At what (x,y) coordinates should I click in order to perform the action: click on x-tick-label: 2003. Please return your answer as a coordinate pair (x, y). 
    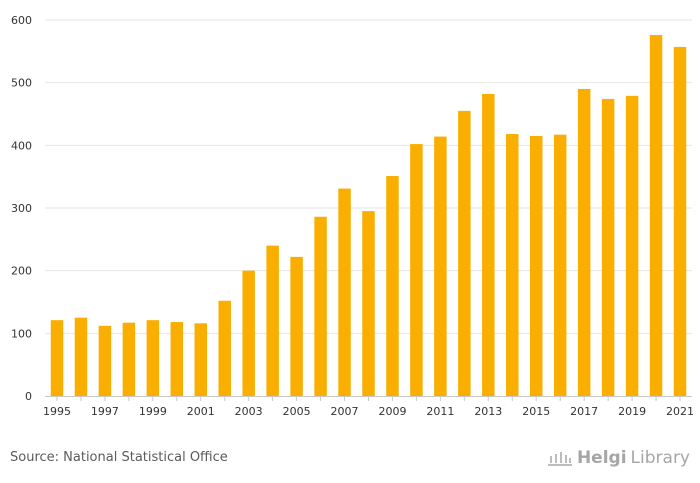
    Looking at the image, I should click on (249, 411).